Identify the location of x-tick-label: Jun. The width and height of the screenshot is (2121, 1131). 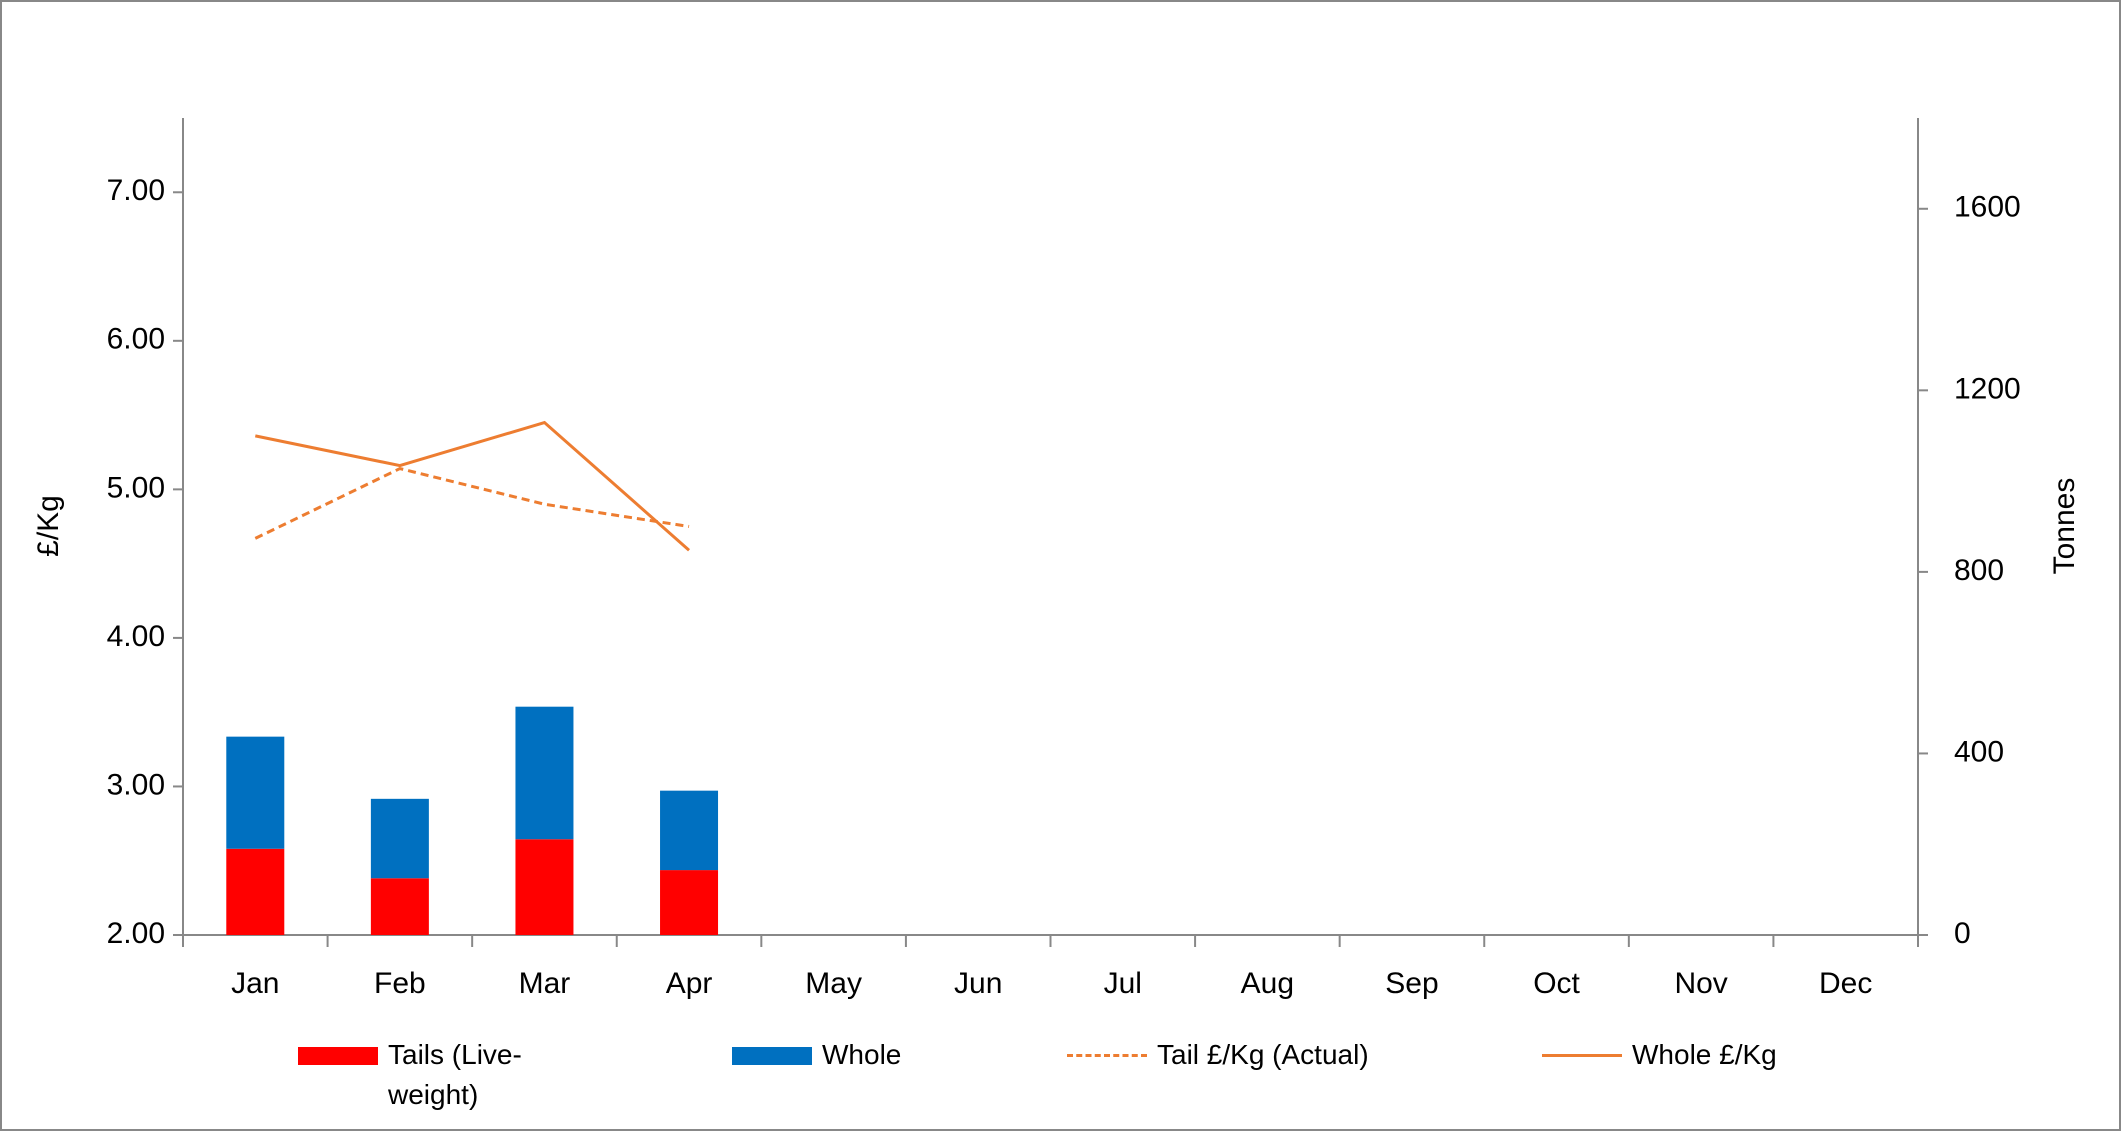
(978, 983).